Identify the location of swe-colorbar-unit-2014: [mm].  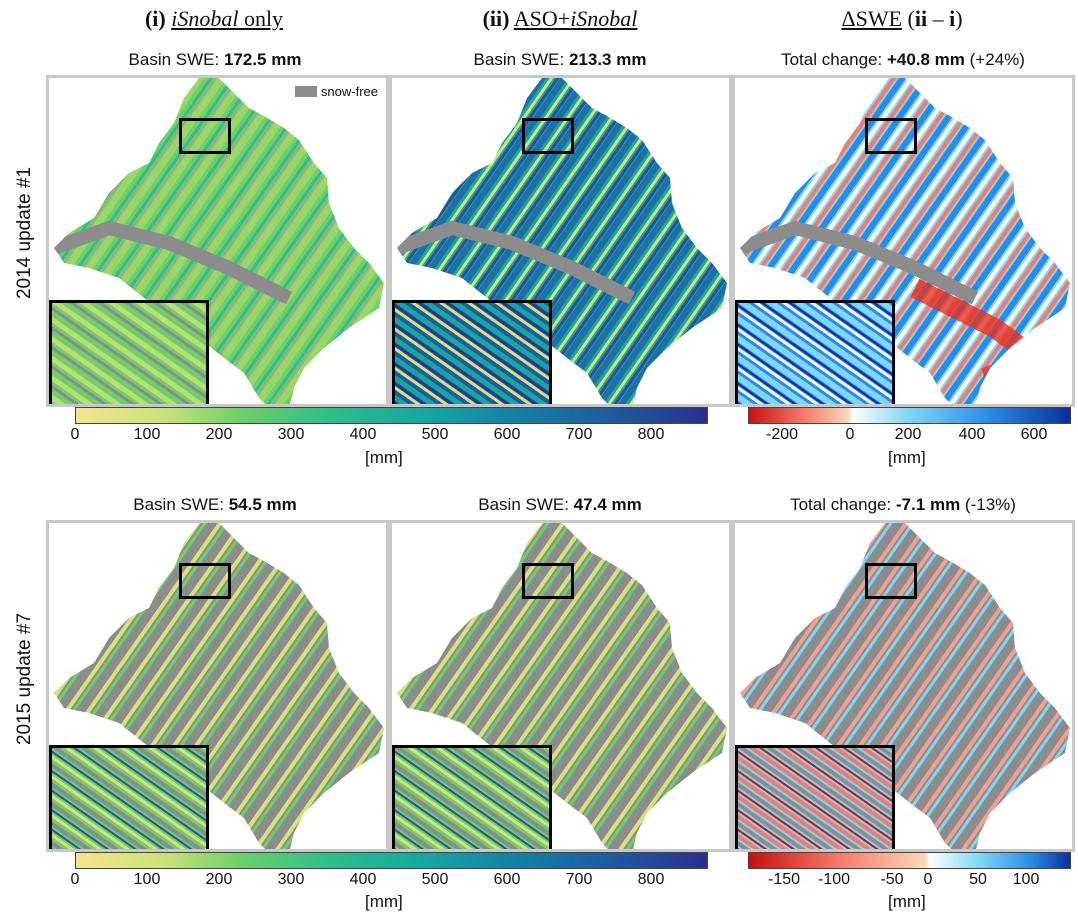
(384, 457).